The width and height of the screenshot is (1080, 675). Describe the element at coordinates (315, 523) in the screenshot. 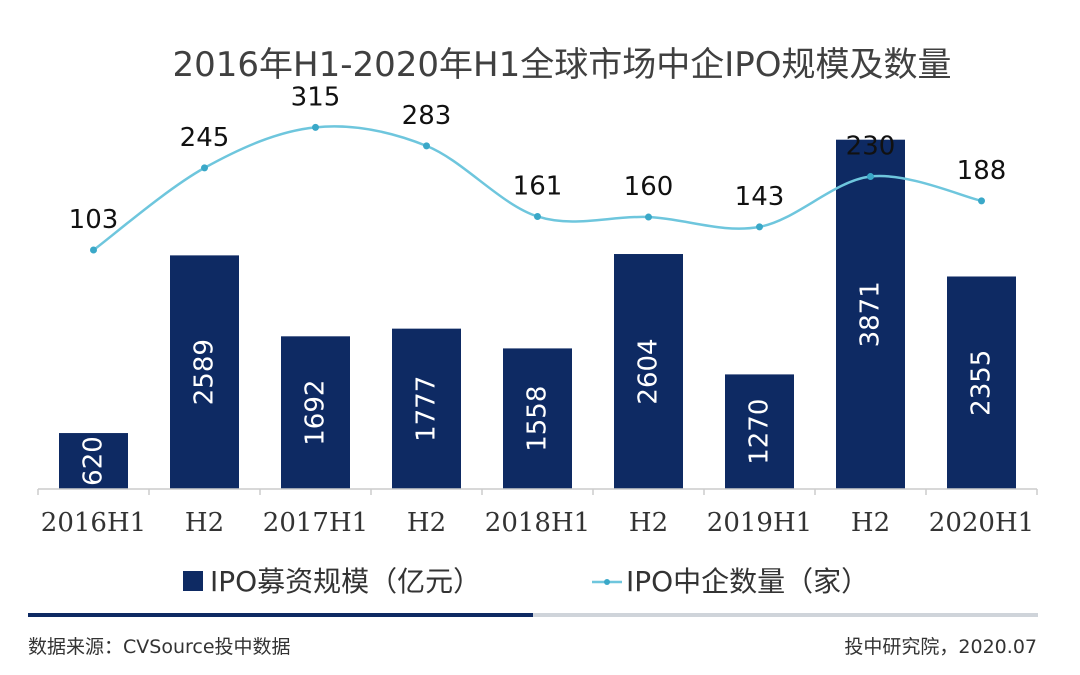

I see `x-tick-label: 2017H1` at that location.